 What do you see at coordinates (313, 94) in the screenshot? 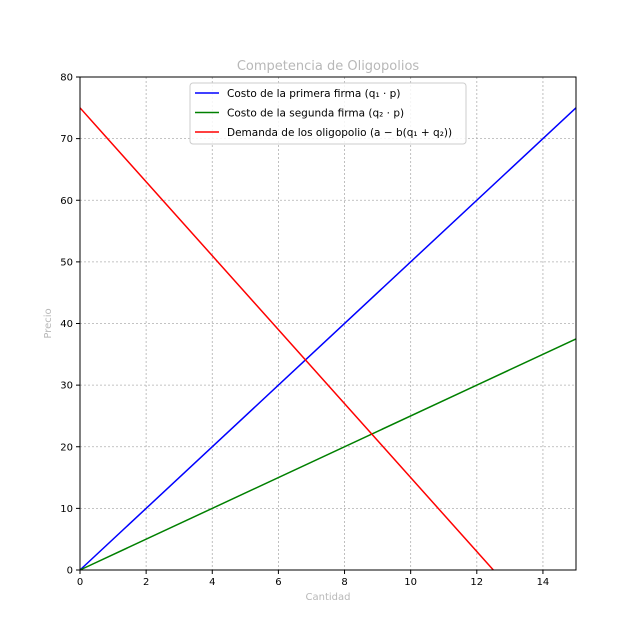
I see `legend-label: Costo de la primera firma (q₁ · p)` at bounding box center [313, 94].